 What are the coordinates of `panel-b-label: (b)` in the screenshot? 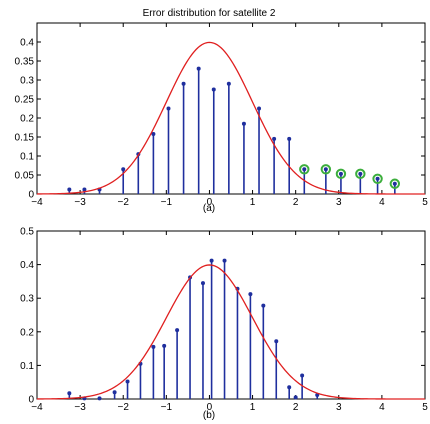 It's located at (209, 415).